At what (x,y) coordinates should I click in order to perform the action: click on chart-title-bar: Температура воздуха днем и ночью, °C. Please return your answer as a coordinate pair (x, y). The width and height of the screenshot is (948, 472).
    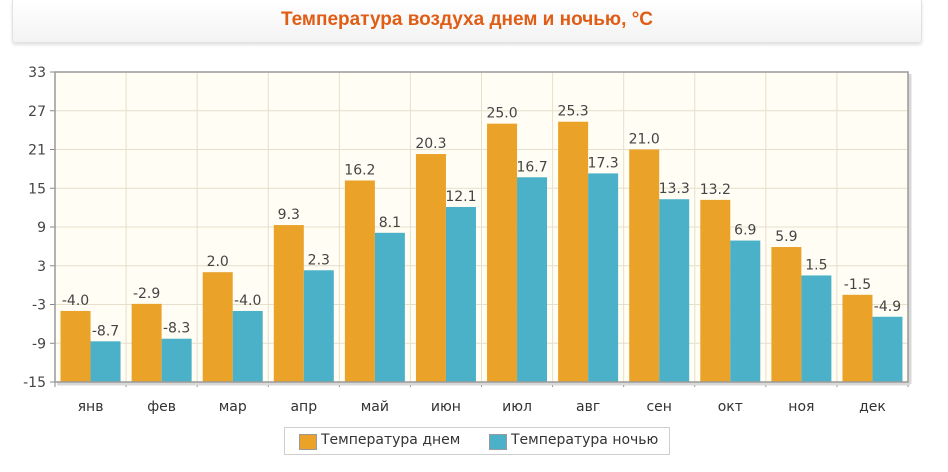
    Looking at the image, I should click on (467, 21).